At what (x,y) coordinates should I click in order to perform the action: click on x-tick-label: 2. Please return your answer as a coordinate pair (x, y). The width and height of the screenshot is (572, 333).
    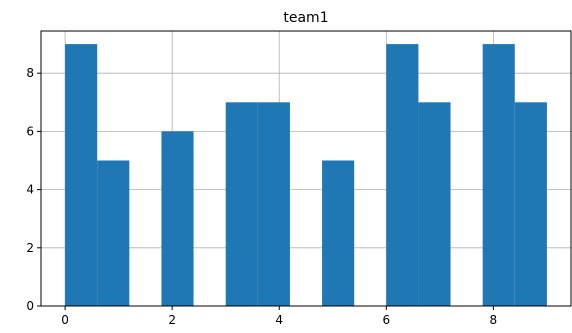
    Looking at the image, I should click on (172, 320).